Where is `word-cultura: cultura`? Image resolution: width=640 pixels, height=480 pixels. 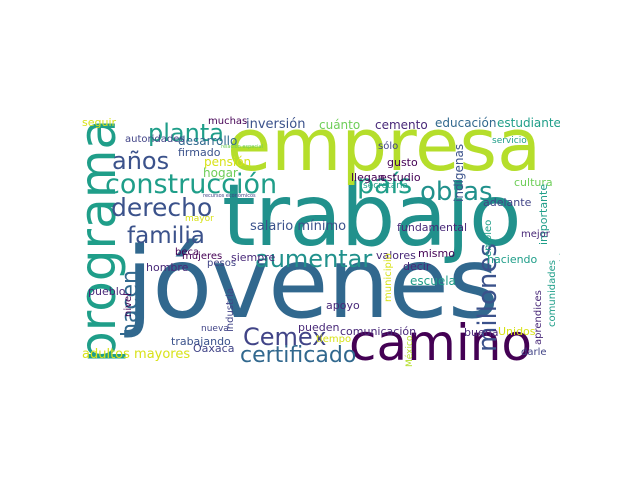
word-cultura: cultura is located at coordinates (533, 182).